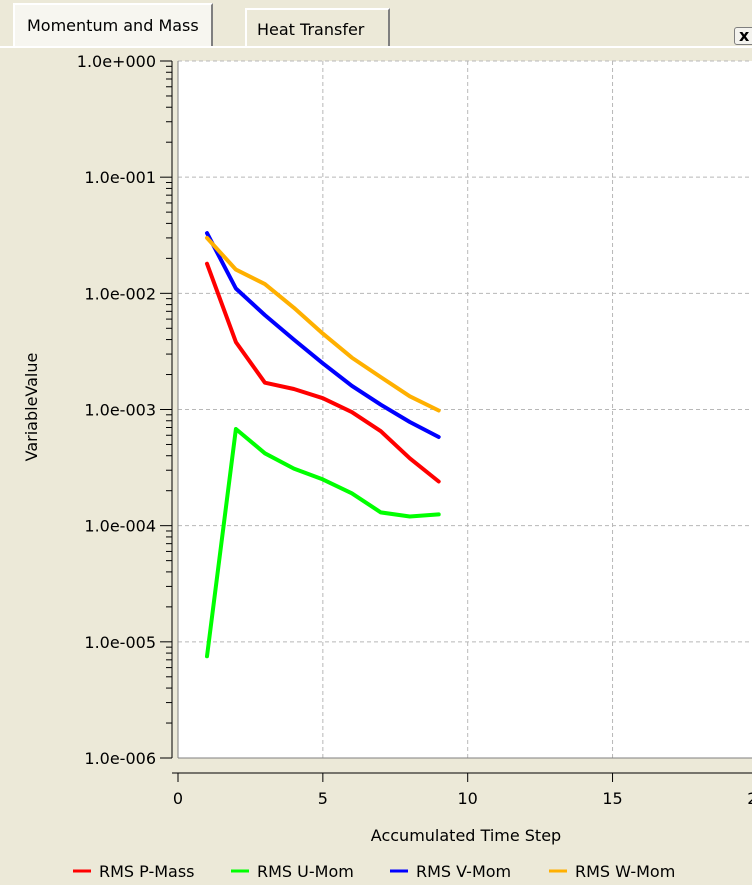 This screenshot has width=752, height=885. What do you see at coordinates (318, 27) in the screenshot?
I see `tab-heat-transfer: Heat Transfer` at bounding box center [318, 27].